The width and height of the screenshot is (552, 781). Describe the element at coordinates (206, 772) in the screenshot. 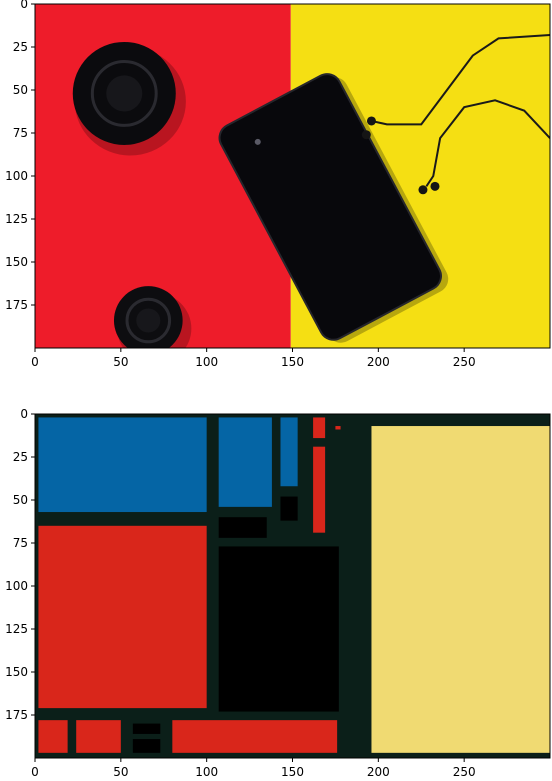

I see `segmentation-x-tick-label: 100` at that location.